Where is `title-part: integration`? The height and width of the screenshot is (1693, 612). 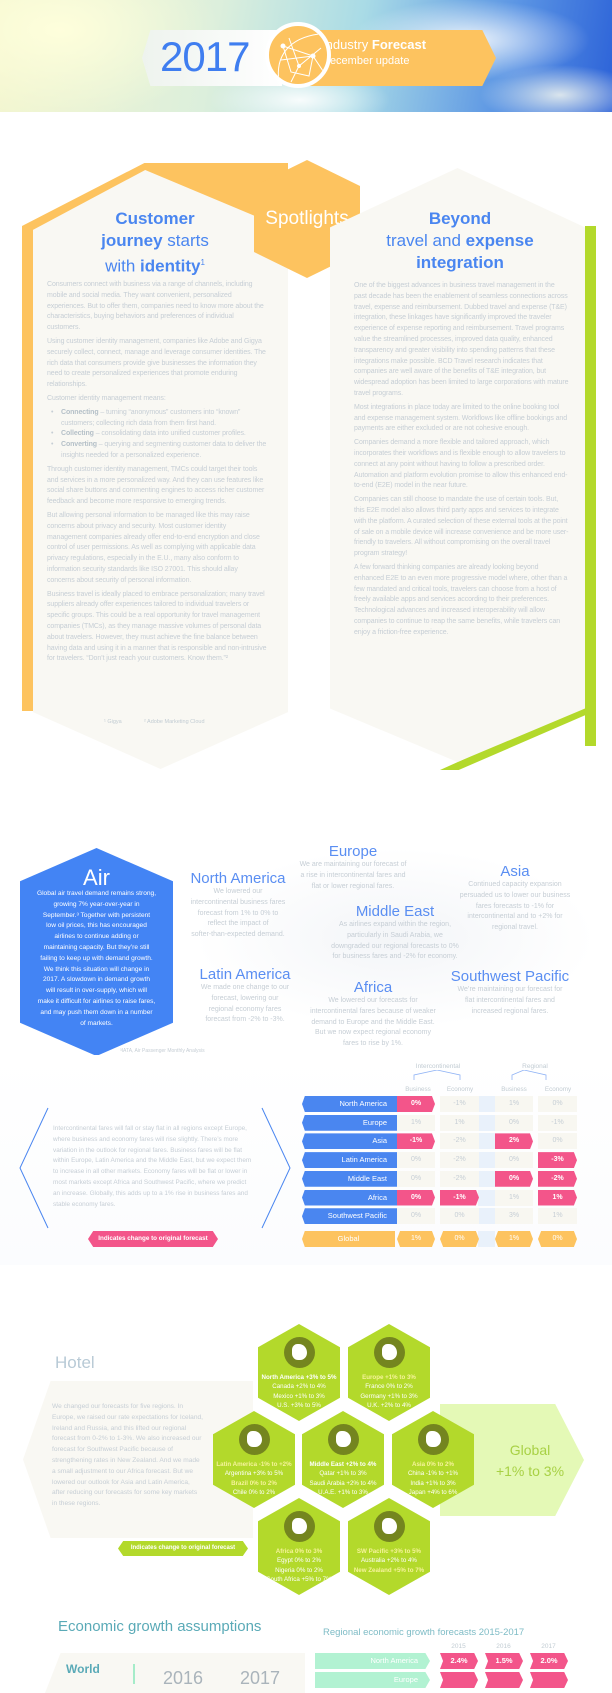
title-part: integration is located at coordinates (460, 262).